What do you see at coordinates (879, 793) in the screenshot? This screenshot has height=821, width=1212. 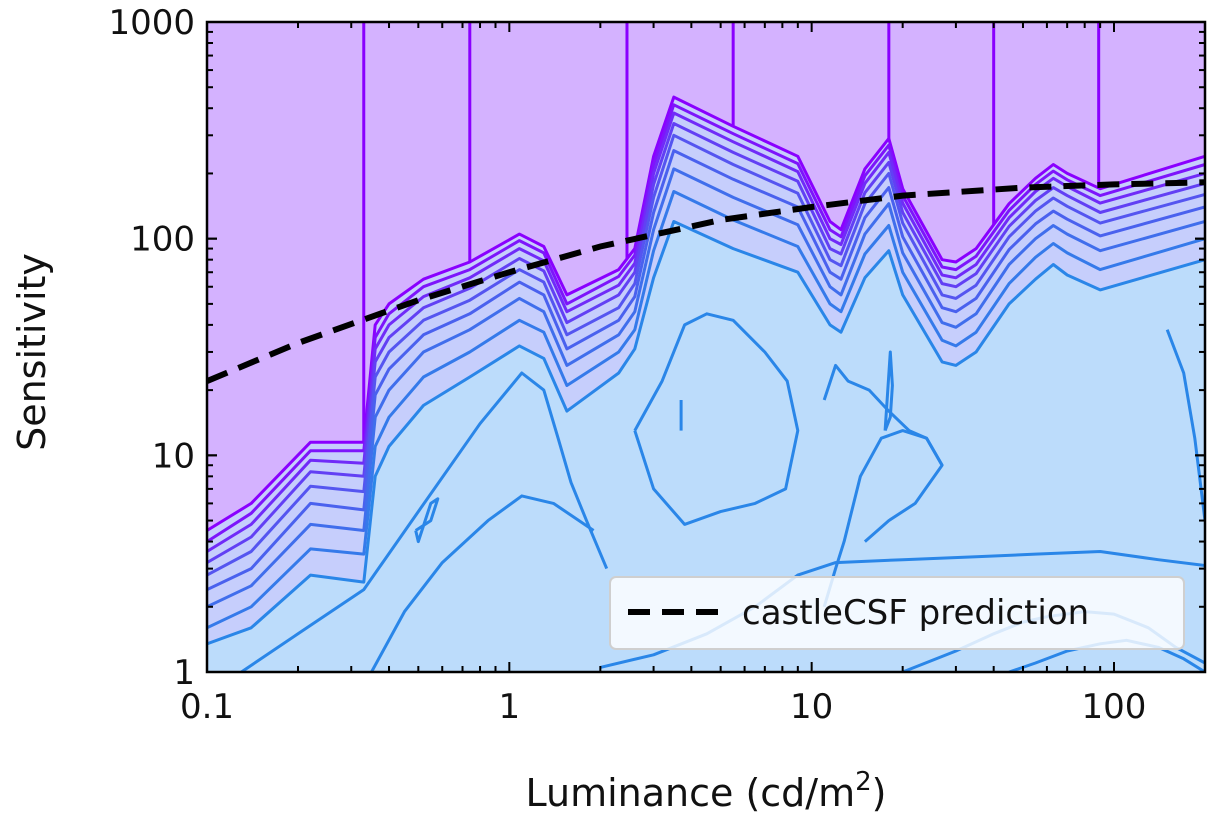 I see `x-axis-title-end: )` at bounding box center [879, 793].